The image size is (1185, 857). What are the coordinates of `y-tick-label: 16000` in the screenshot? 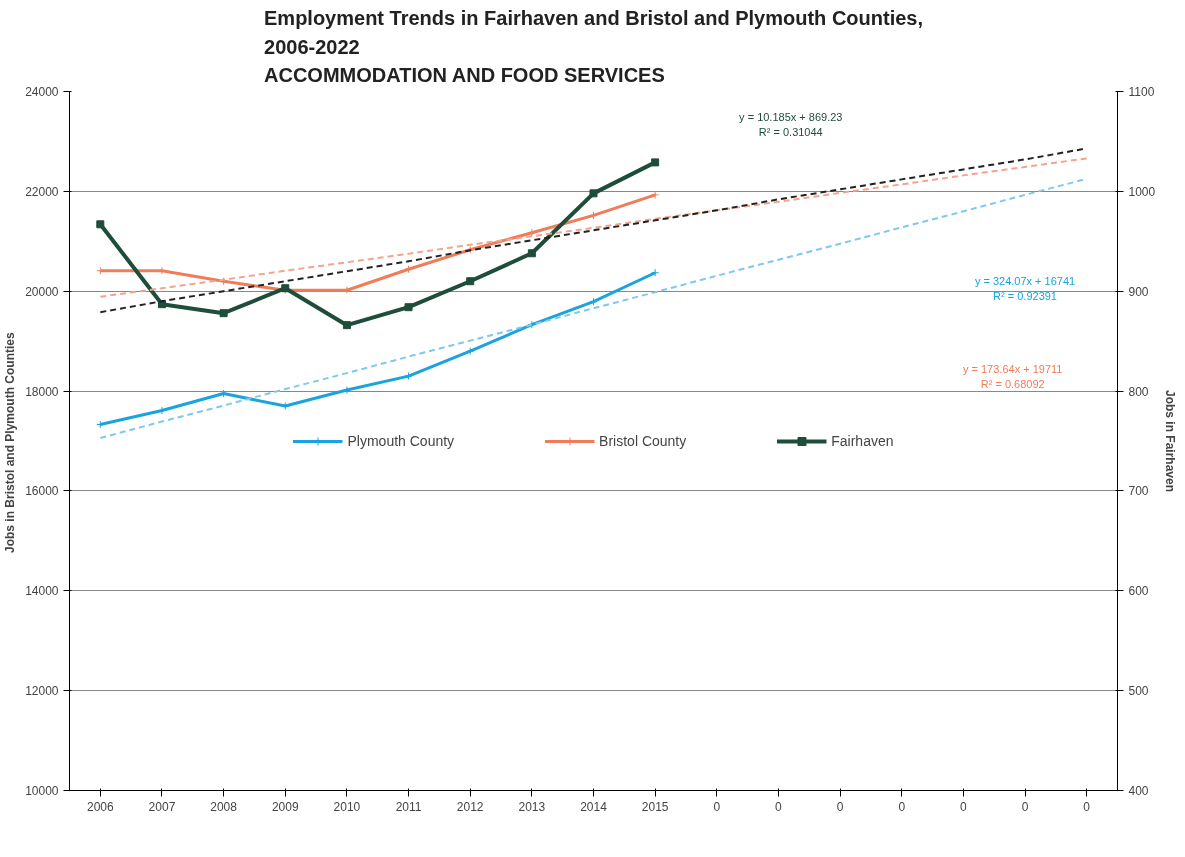 It's located at (42, 491).